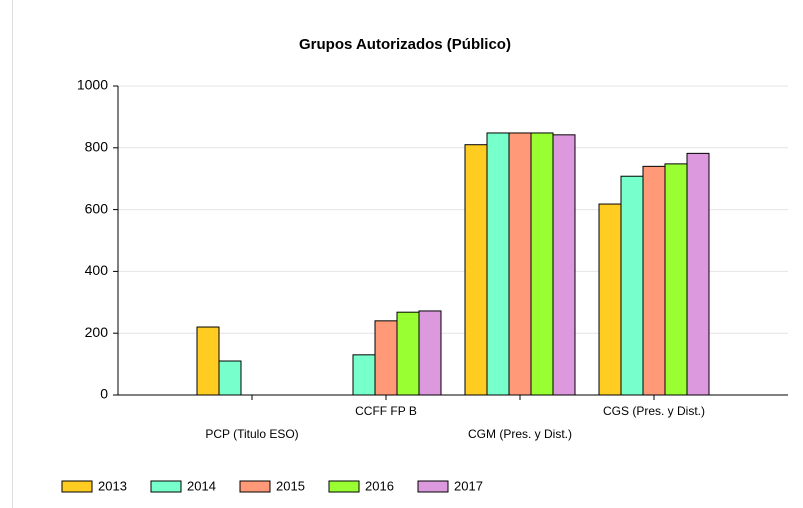 This screenshot has width=803, height=508. What do you see at coordinates (405, 44) in the screenshot?
I see `chart-title: Grupos Autorizados (Público)` at bounding box center [405, 44].